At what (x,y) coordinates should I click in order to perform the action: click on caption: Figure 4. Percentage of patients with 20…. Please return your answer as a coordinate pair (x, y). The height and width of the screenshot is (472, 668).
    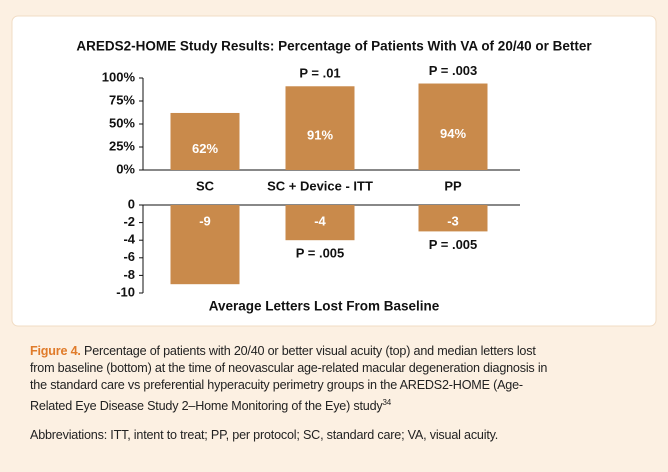
    Looking at the image, I should click on (290, 379).